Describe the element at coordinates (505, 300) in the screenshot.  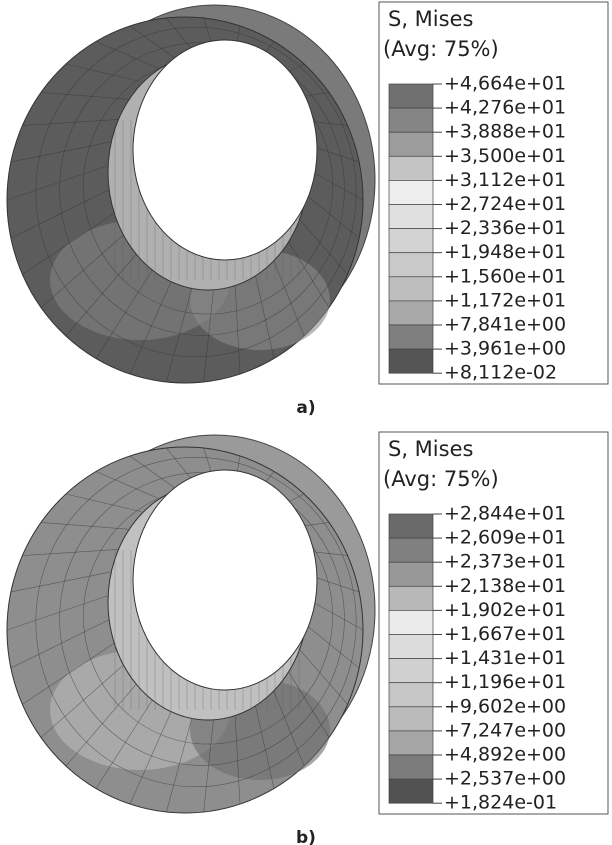
I see `legend-label: +1,172e+01` at that location.